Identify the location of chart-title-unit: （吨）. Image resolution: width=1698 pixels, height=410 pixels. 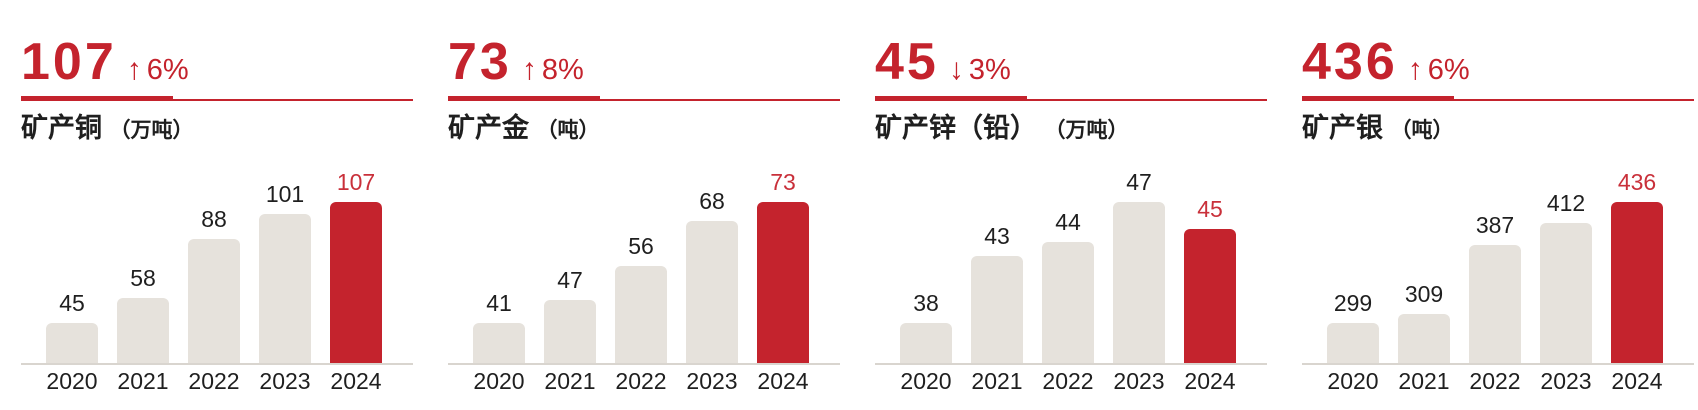
(1422, 130).